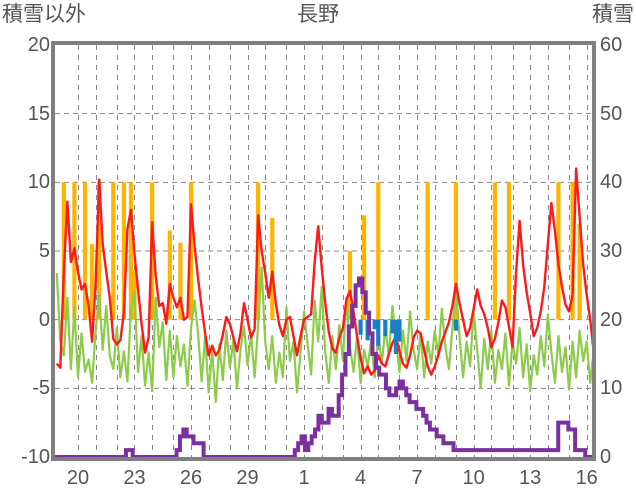  What do you see at coordinates (35, 457) in the screenshot?
I see `y-tick-left-6: -10` at bounding box center [35, 457].